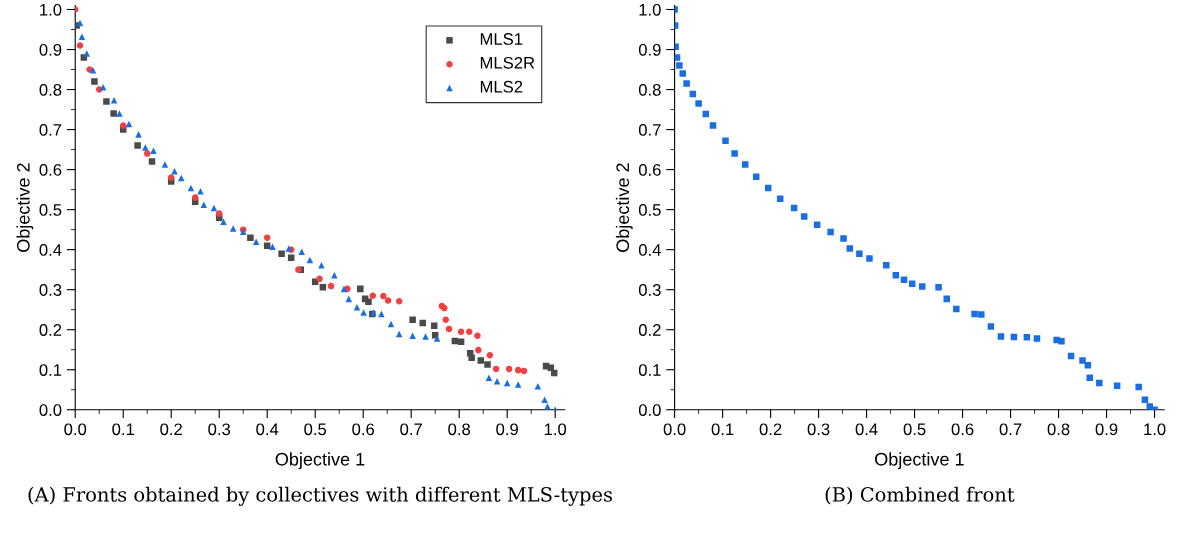  What do you see at coordinates (920, 495) in the screenshot?
I see `text: (B) Combined front` at bounding box center [920, 495].